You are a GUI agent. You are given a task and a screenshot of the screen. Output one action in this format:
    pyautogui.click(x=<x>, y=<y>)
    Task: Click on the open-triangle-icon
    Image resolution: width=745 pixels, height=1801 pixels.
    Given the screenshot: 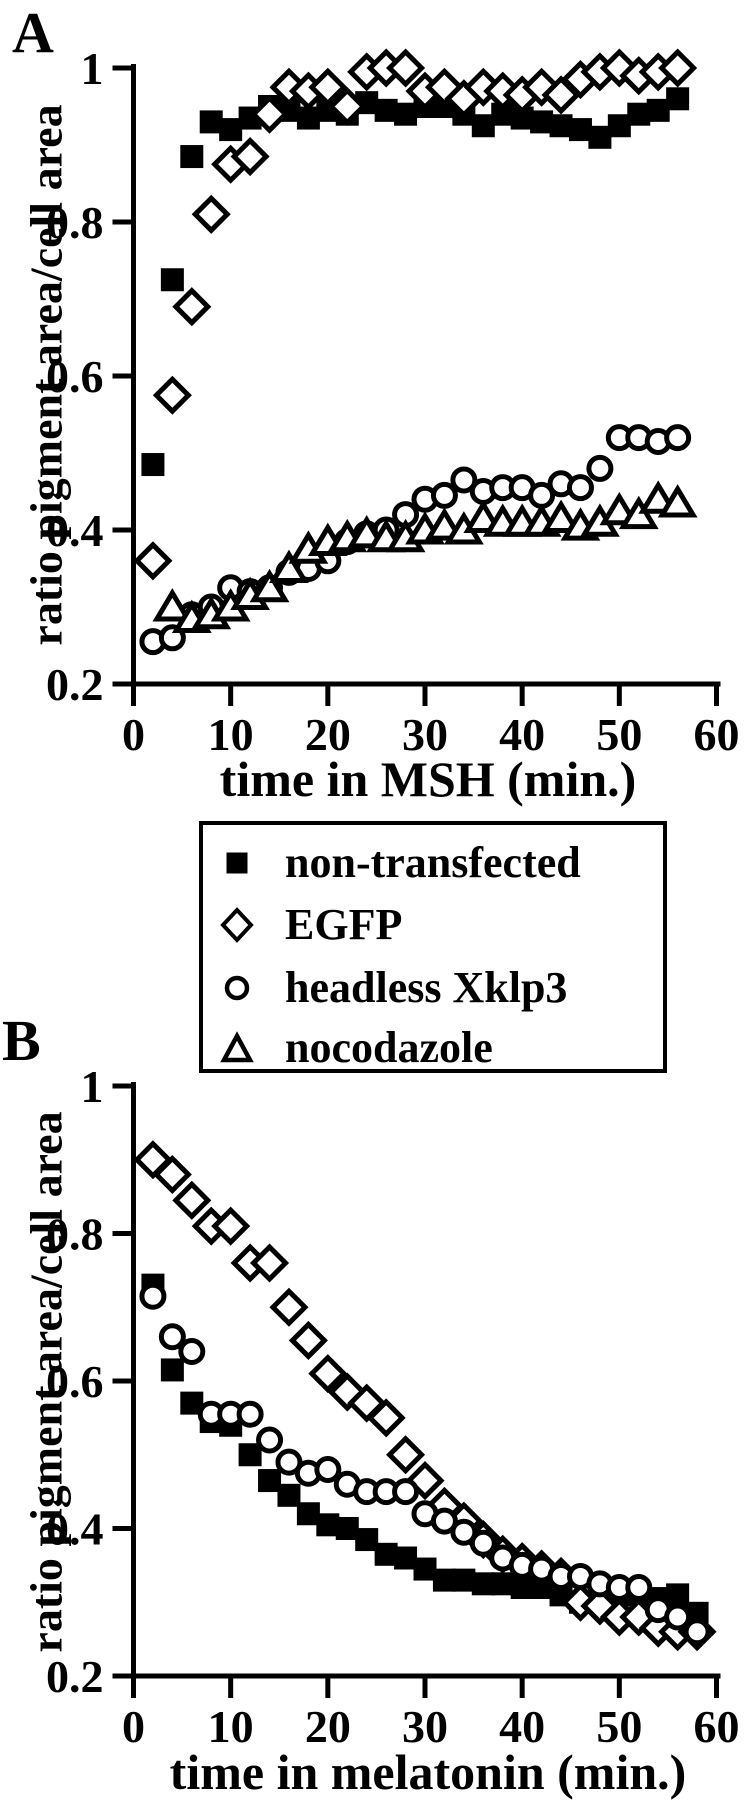 What is the action you would take?
    pyautogui.click(x=237, y=1047)
    